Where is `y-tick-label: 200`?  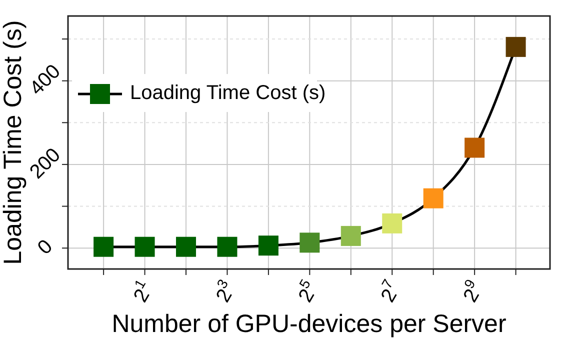
y-tick-label: 200 is located at coordinates (46, 164).